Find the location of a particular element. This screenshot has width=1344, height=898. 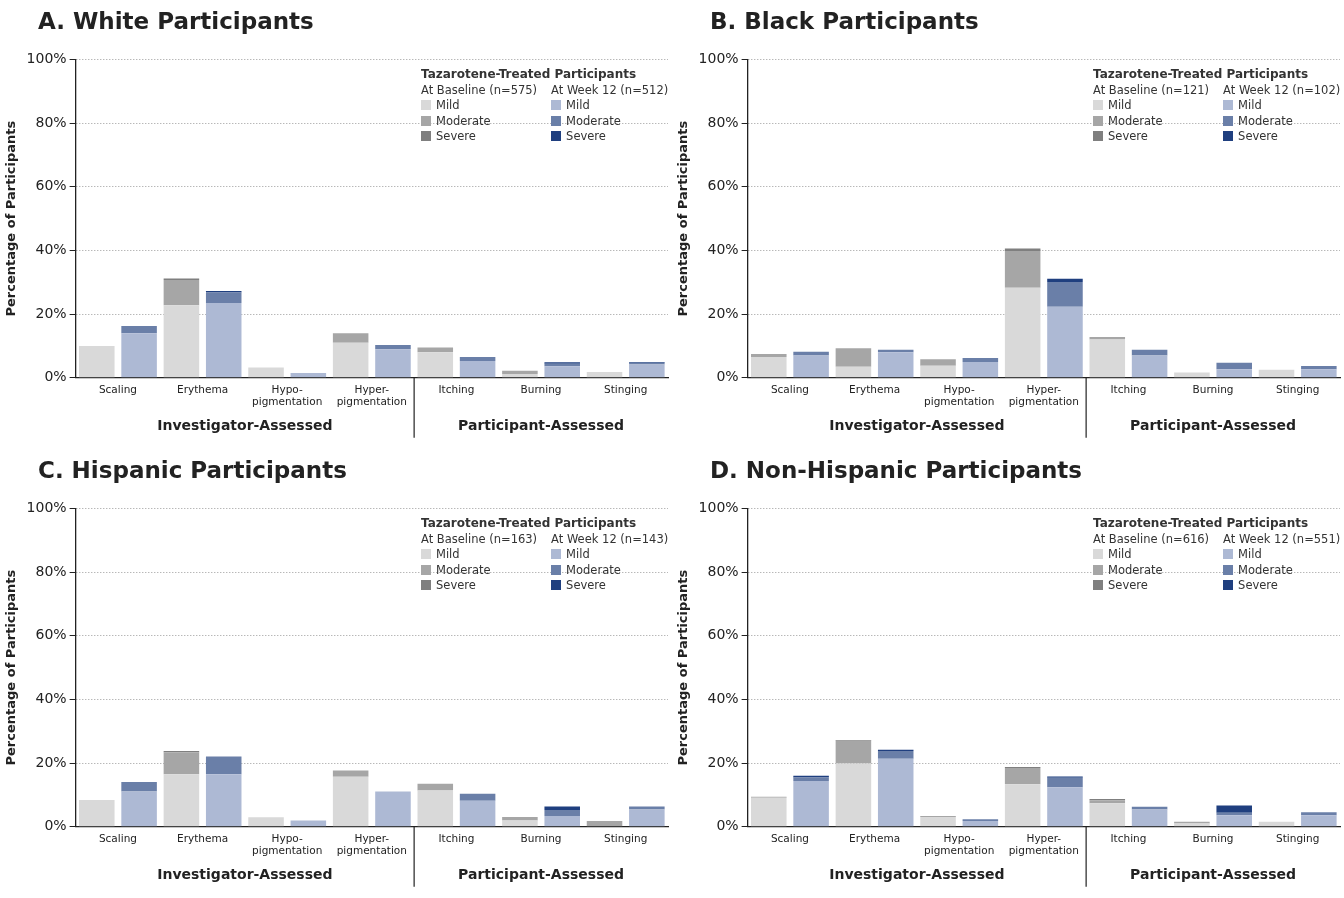

annotation: At Baseline (n=121) is located at coordinates (1151, 90).